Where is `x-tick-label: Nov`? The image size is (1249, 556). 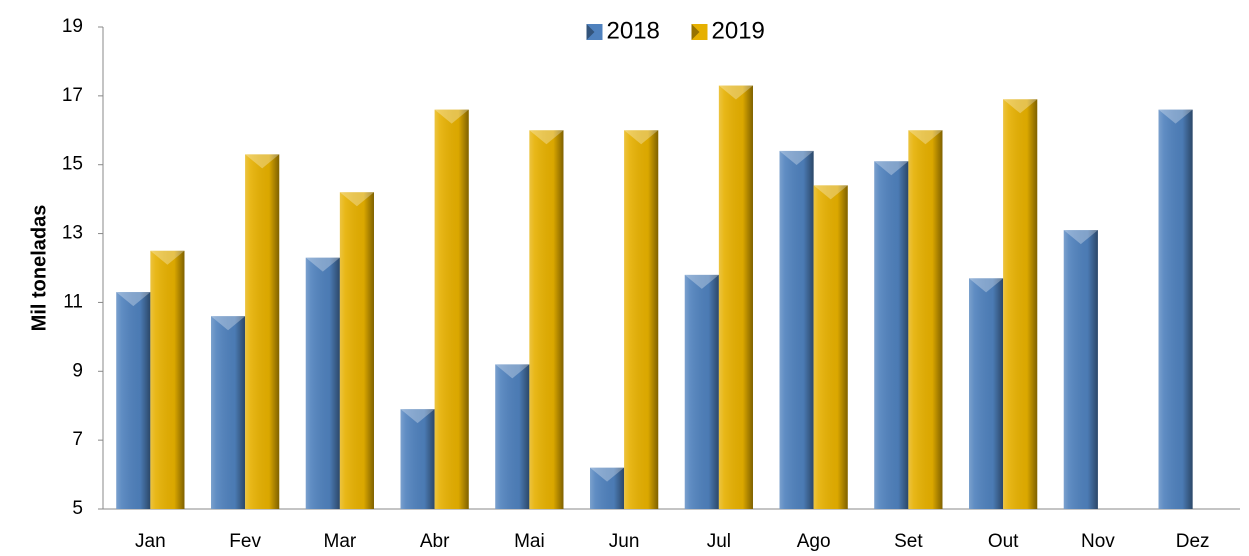
x-tick-label: Nov is located at coordinates (1098, 541).